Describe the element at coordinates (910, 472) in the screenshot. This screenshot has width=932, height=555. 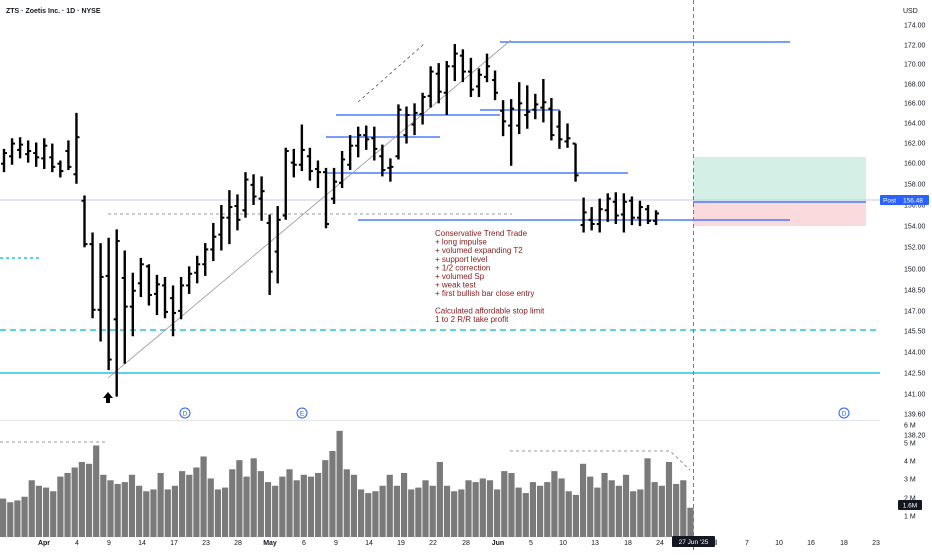
I see `volume-axis: 6 M 5 M 4 M 3 M 2 M 1 M` at that location.